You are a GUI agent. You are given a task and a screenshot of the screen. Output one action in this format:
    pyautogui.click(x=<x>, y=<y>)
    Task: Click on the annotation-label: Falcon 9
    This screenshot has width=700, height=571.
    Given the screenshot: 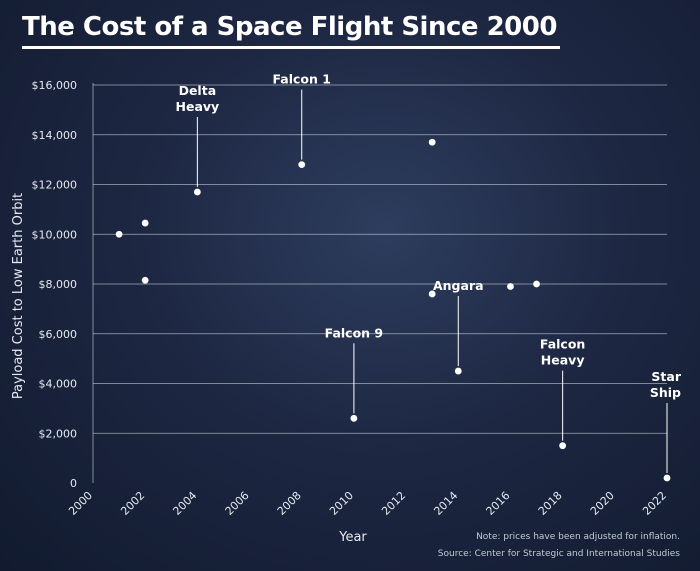 What is the action you would take?
    pyautogui.click(x=354, y=332)
    